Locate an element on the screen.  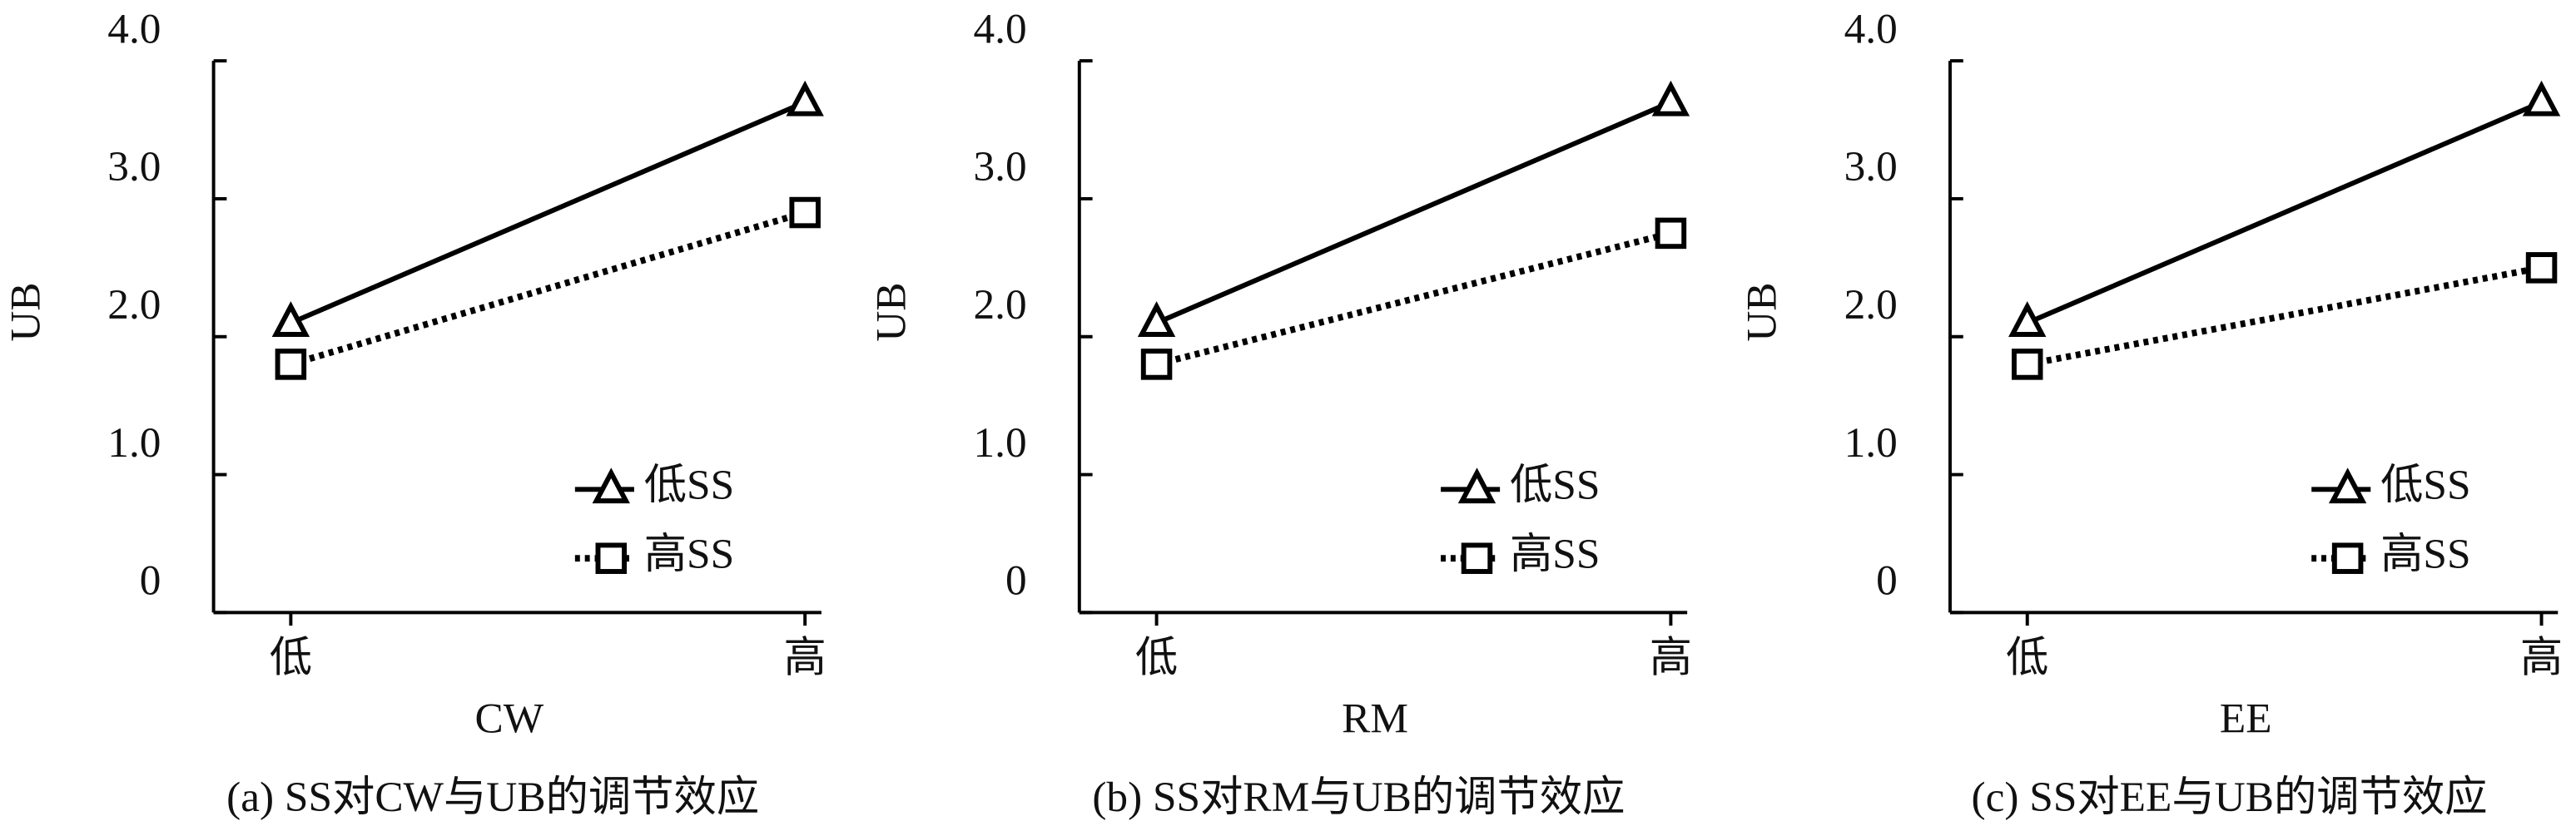
x-axis-label: CW is located at coordinates (509, 718).